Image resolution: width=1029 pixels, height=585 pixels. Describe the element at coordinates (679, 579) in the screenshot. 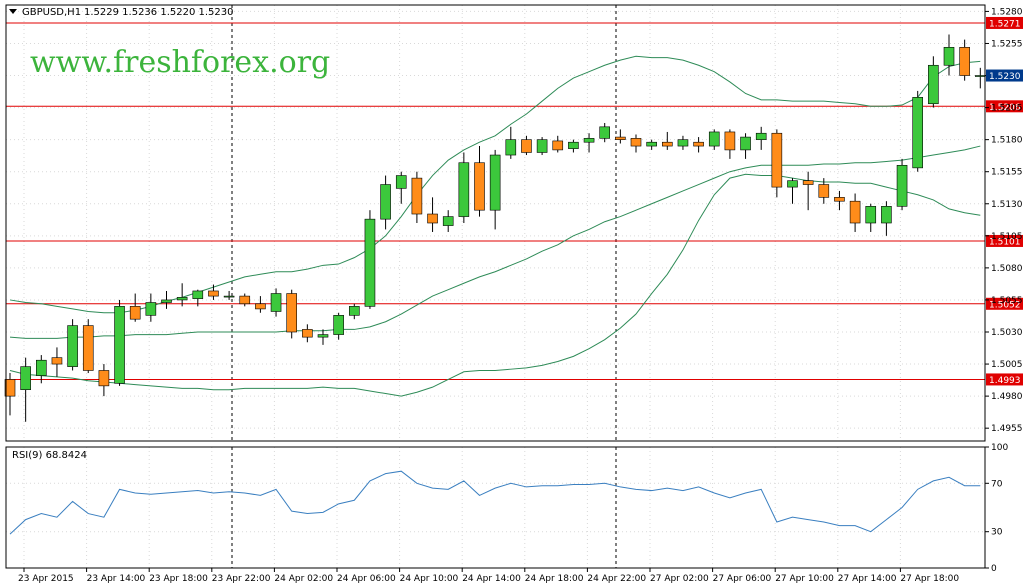

I see `time-tick-label: 27 Apr 02:00` at that location.